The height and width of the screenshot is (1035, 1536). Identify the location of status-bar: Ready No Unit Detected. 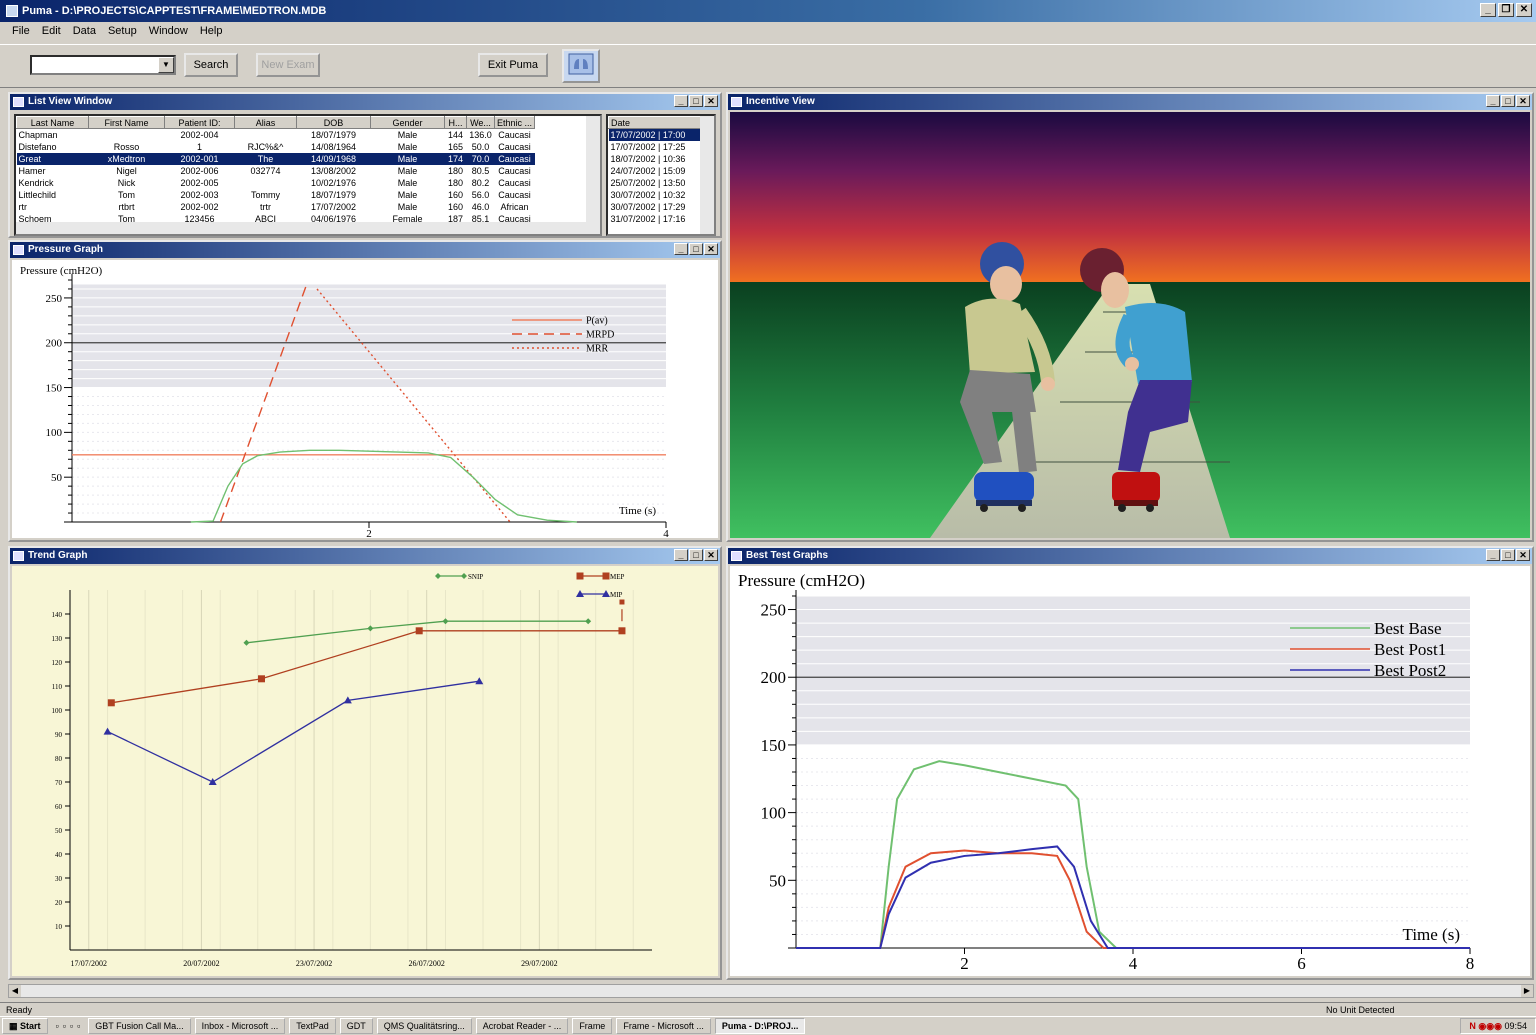
(768, 1009).